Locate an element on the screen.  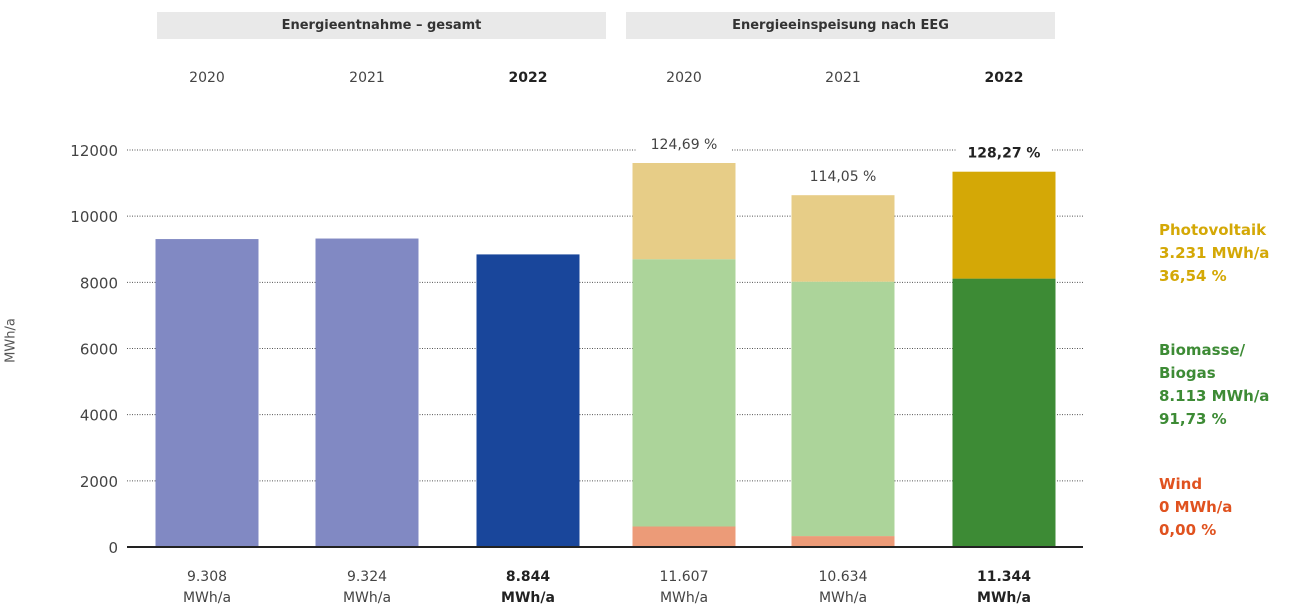
legend-wind: Wind 0 MWh/a 0,00 % is located at coordinates (1229, 507).